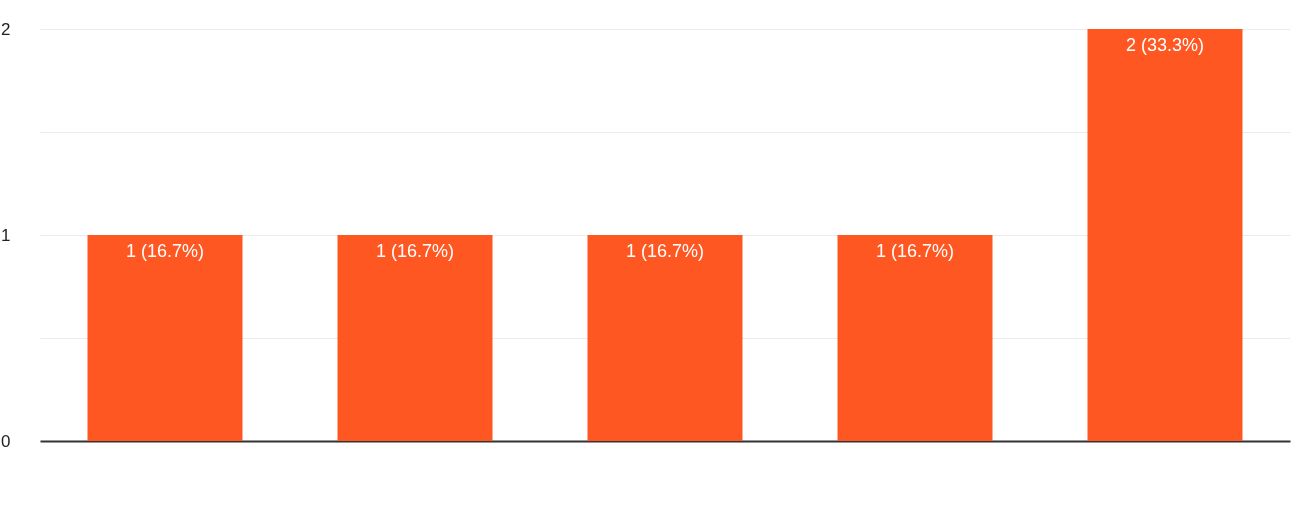 This screenshot has height=517, width=1309. I want to click on data-label: 2 (33.3%), so click(1165, 45).